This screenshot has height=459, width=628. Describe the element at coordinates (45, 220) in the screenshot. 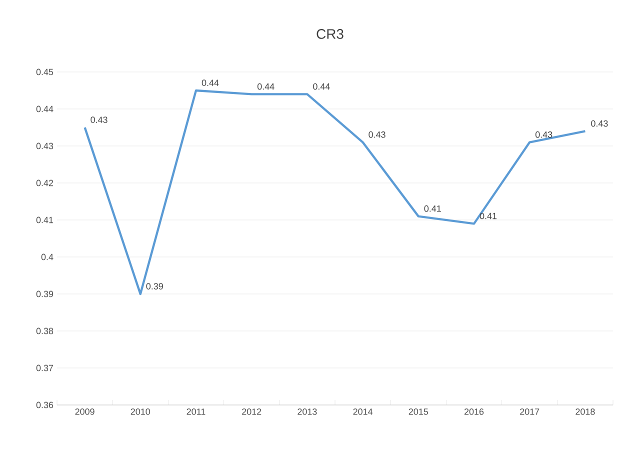

I see `y-tick-label: 0.41` at that location.